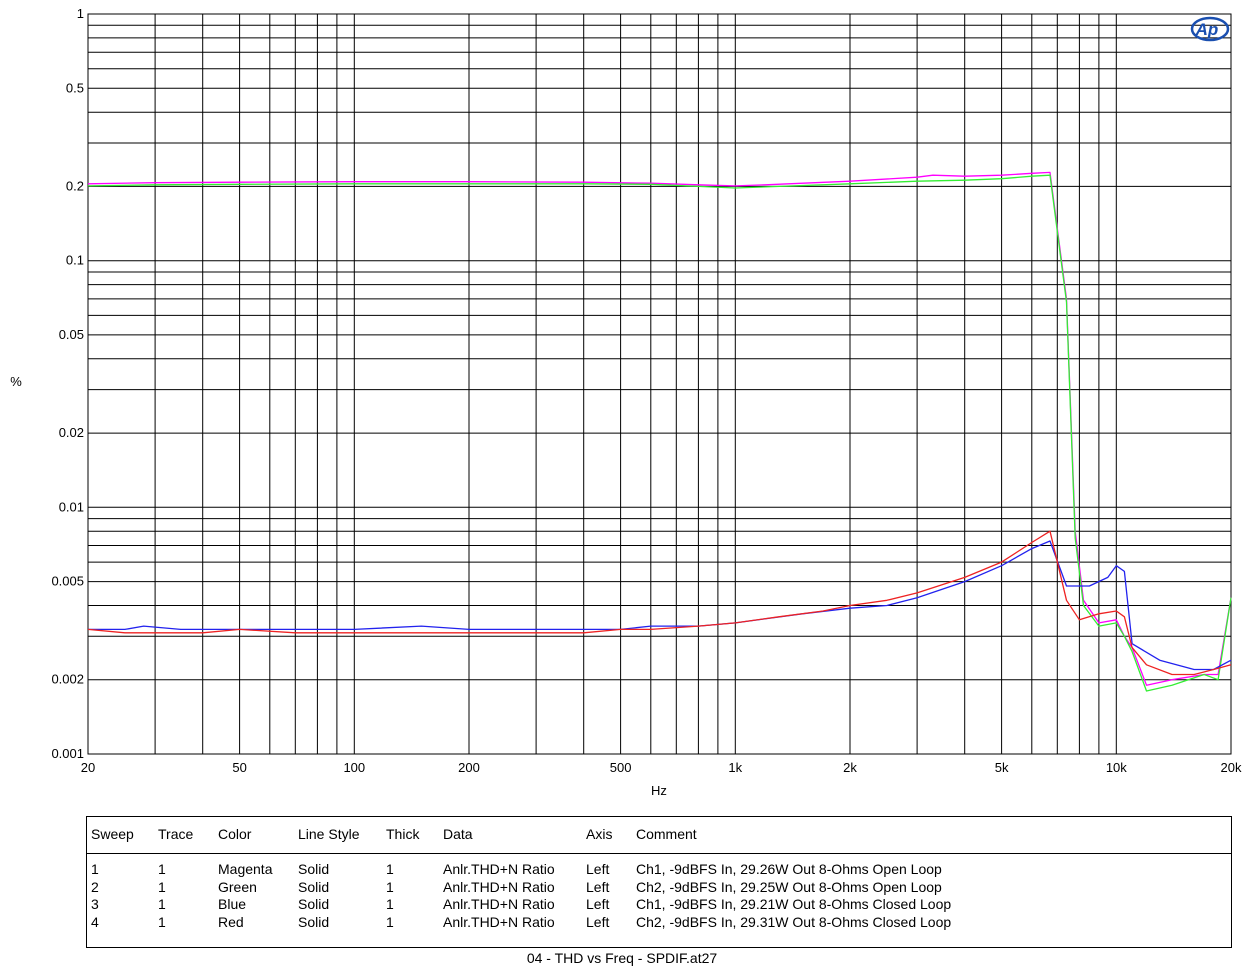 This screenshot has width=1244, height=968. I want to click on legend-cell-color: Magenta, so click(245, 869).